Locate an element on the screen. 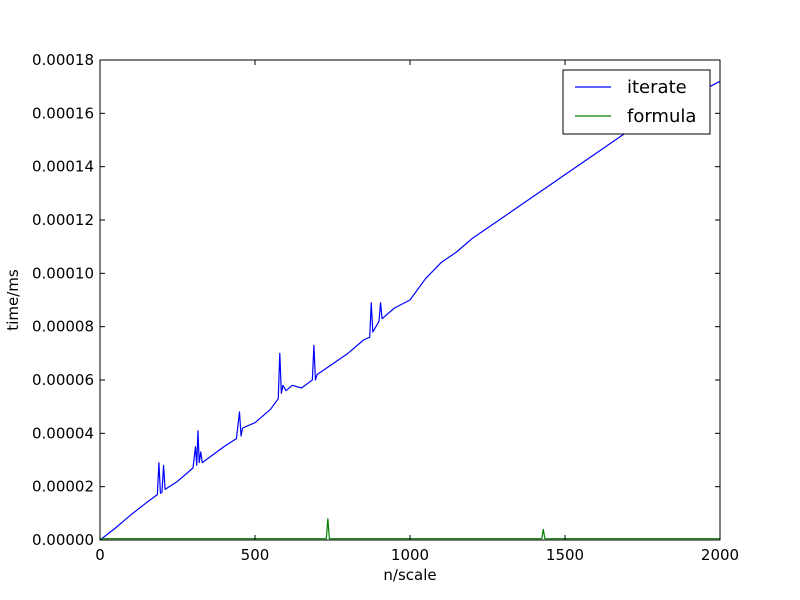 The height and width of the screenshot is (600, 800). y-tick-label: 0.00018 is located at coordinates (63, 60).